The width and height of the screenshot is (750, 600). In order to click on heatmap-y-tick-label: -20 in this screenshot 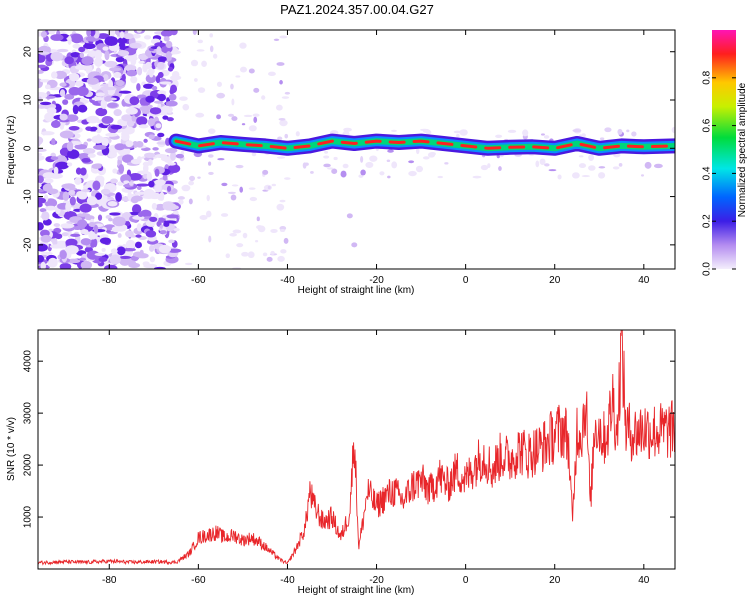, I will do `click(28, 244)`.